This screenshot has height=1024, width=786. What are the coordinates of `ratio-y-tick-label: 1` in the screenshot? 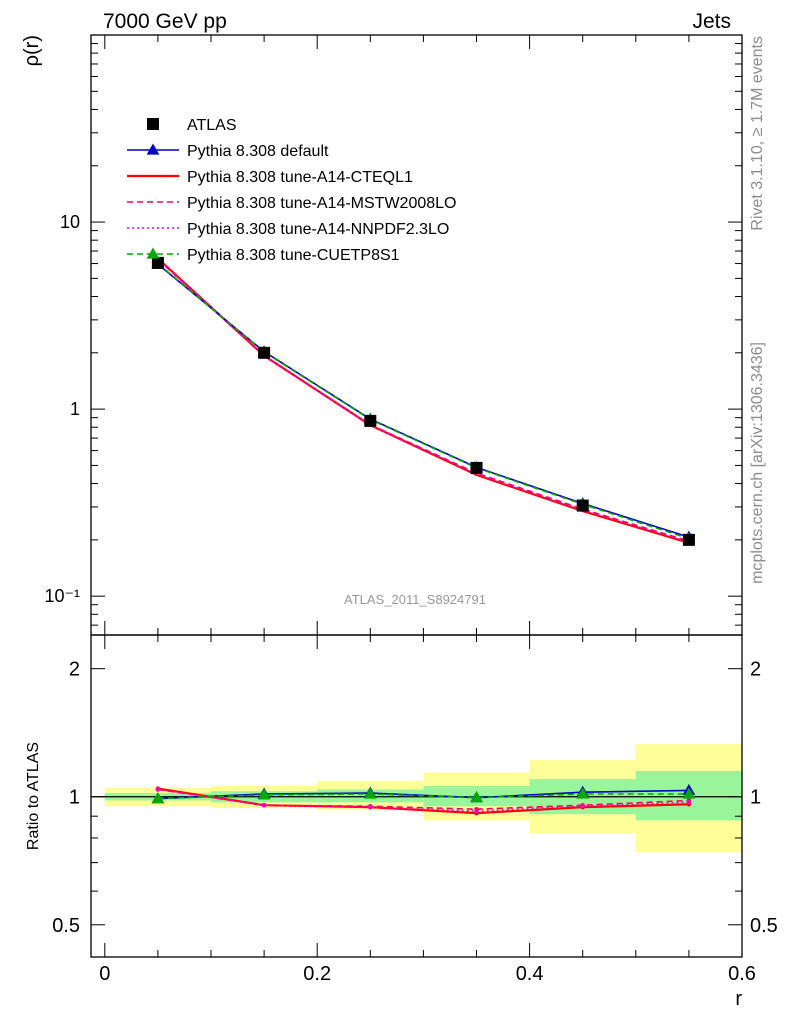 It's located at (74, 798).